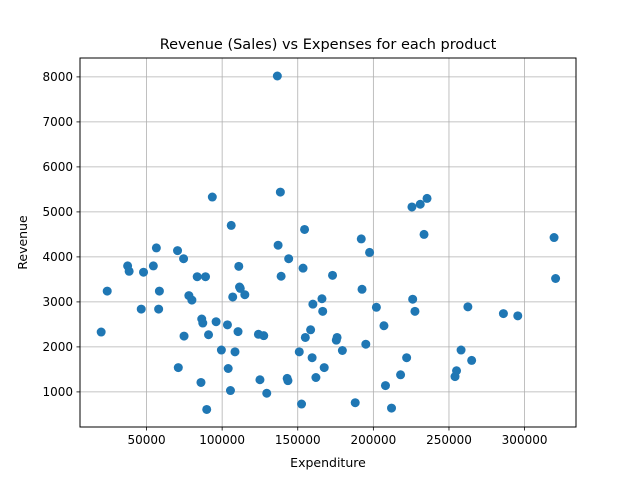  Describe the element at coordinates (57, 212) in the screenshot. I see `y-tick-label: 5000` at that location.